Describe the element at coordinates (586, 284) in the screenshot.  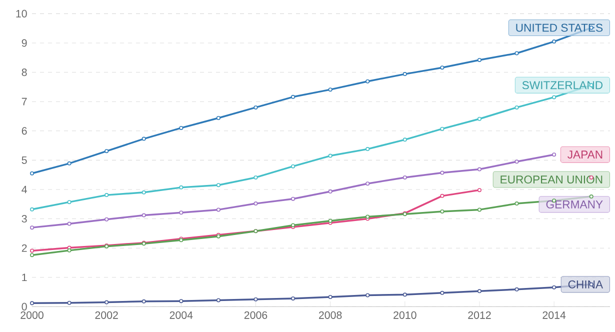
I see `series-label: CHINA` at that location.